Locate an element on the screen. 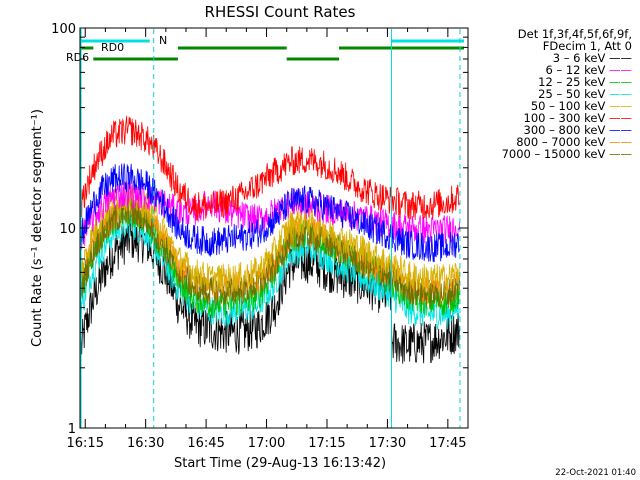 This screenshot has width=640, height=480. legend-entry-label: 3 – 6 keV is located at coordinates (581, 58).